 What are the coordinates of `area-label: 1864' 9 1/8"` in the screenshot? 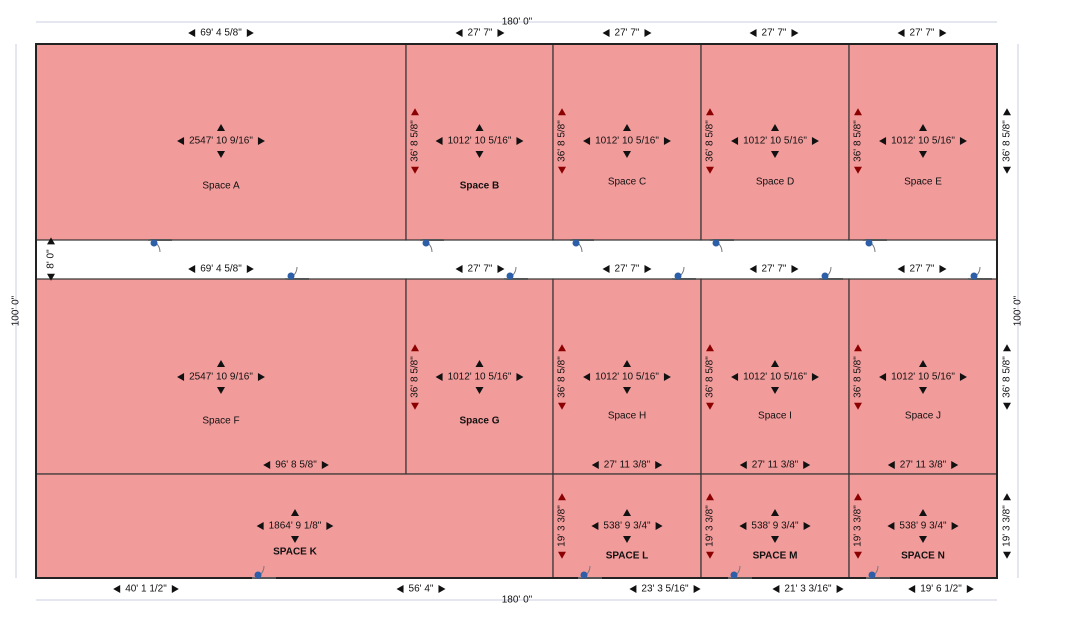 It's located at (295, 526).